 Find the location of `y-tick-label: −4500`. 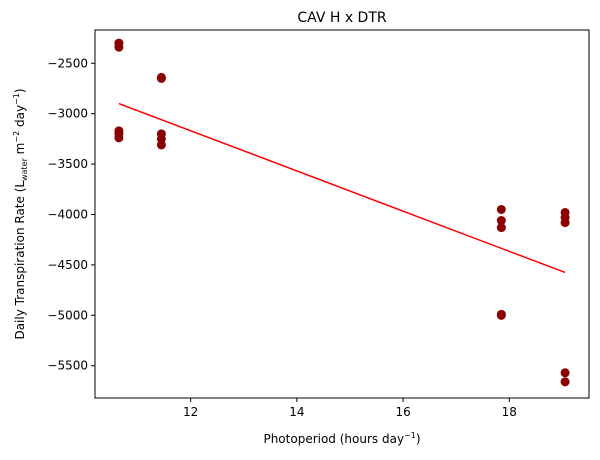

y-tick-label: −4500 is located at coordinates (67, 265).